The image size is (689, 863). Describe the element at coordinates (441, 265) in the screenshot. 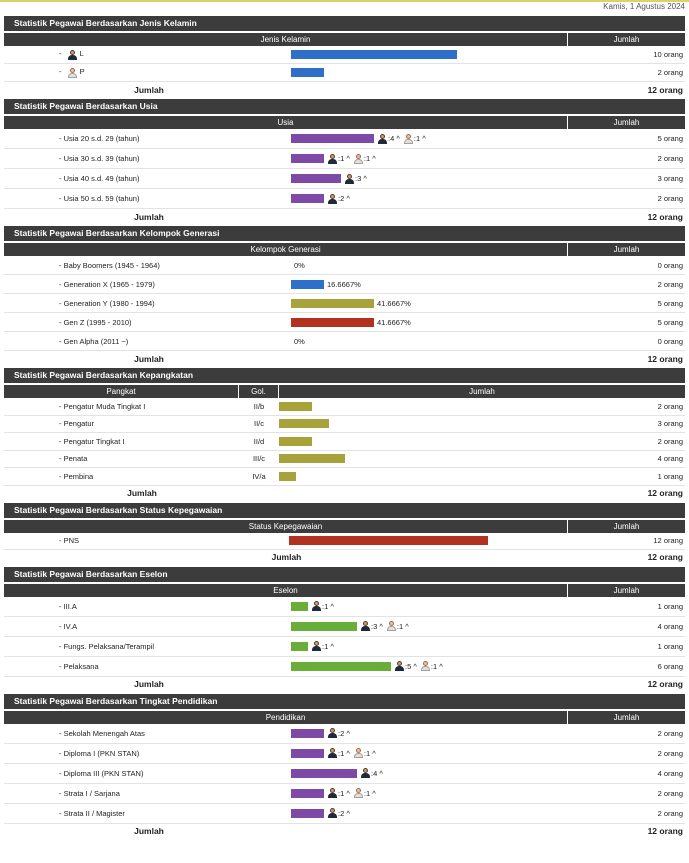

I see `bar-cell: 0%` at that location.